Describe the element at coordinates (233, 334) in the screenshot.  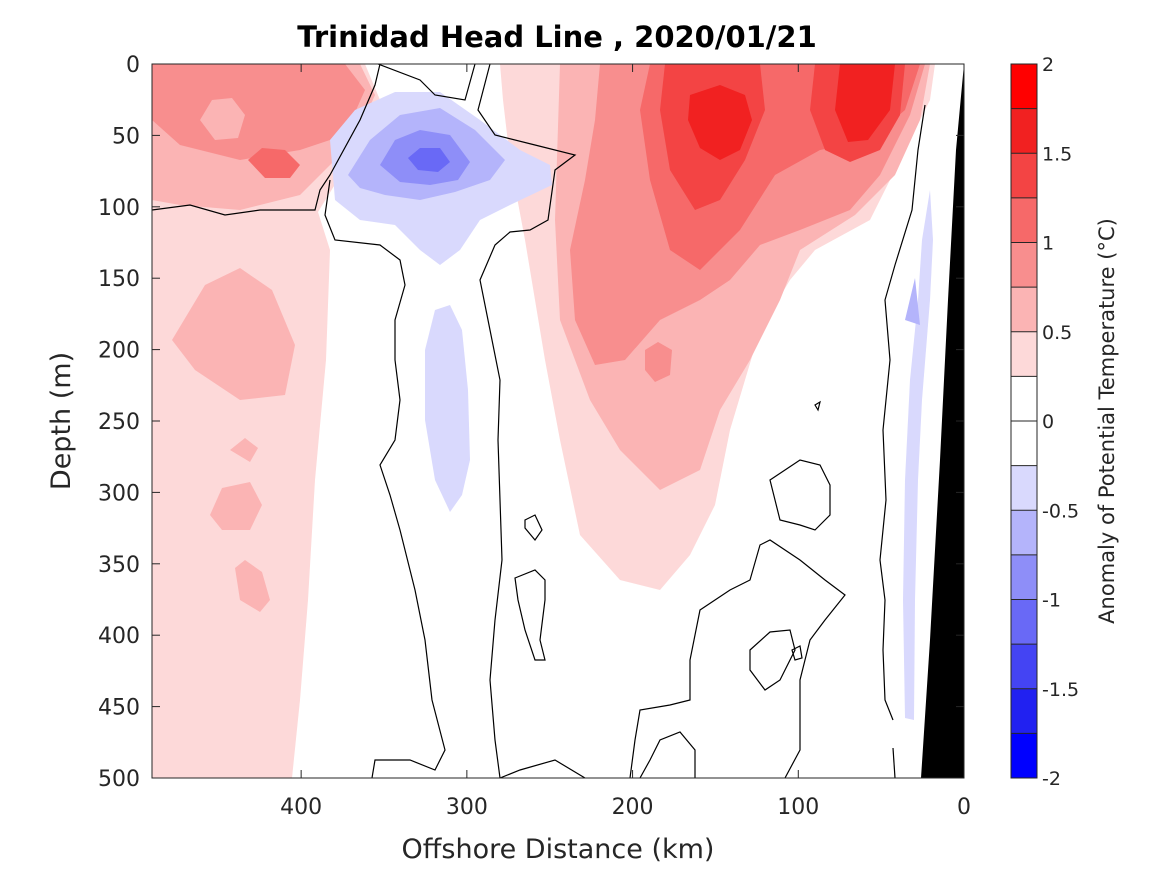
I see `warm-patch-offshore-mid` at that location.